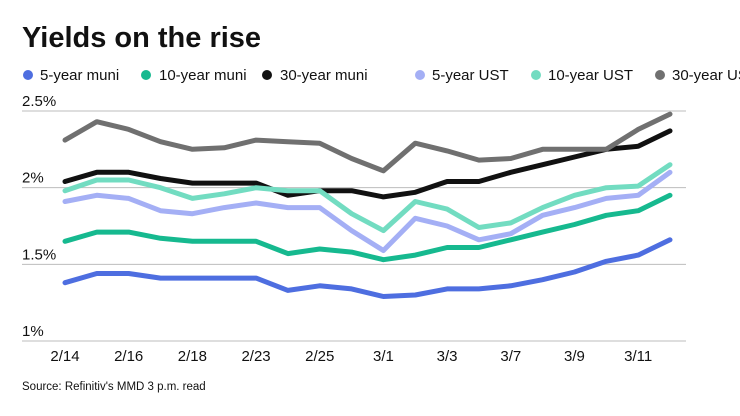  What do you see at coordinates (255, 356) in the screenshot?
I see `x-tick-label: 2/23` at bounding box center [255, 356].